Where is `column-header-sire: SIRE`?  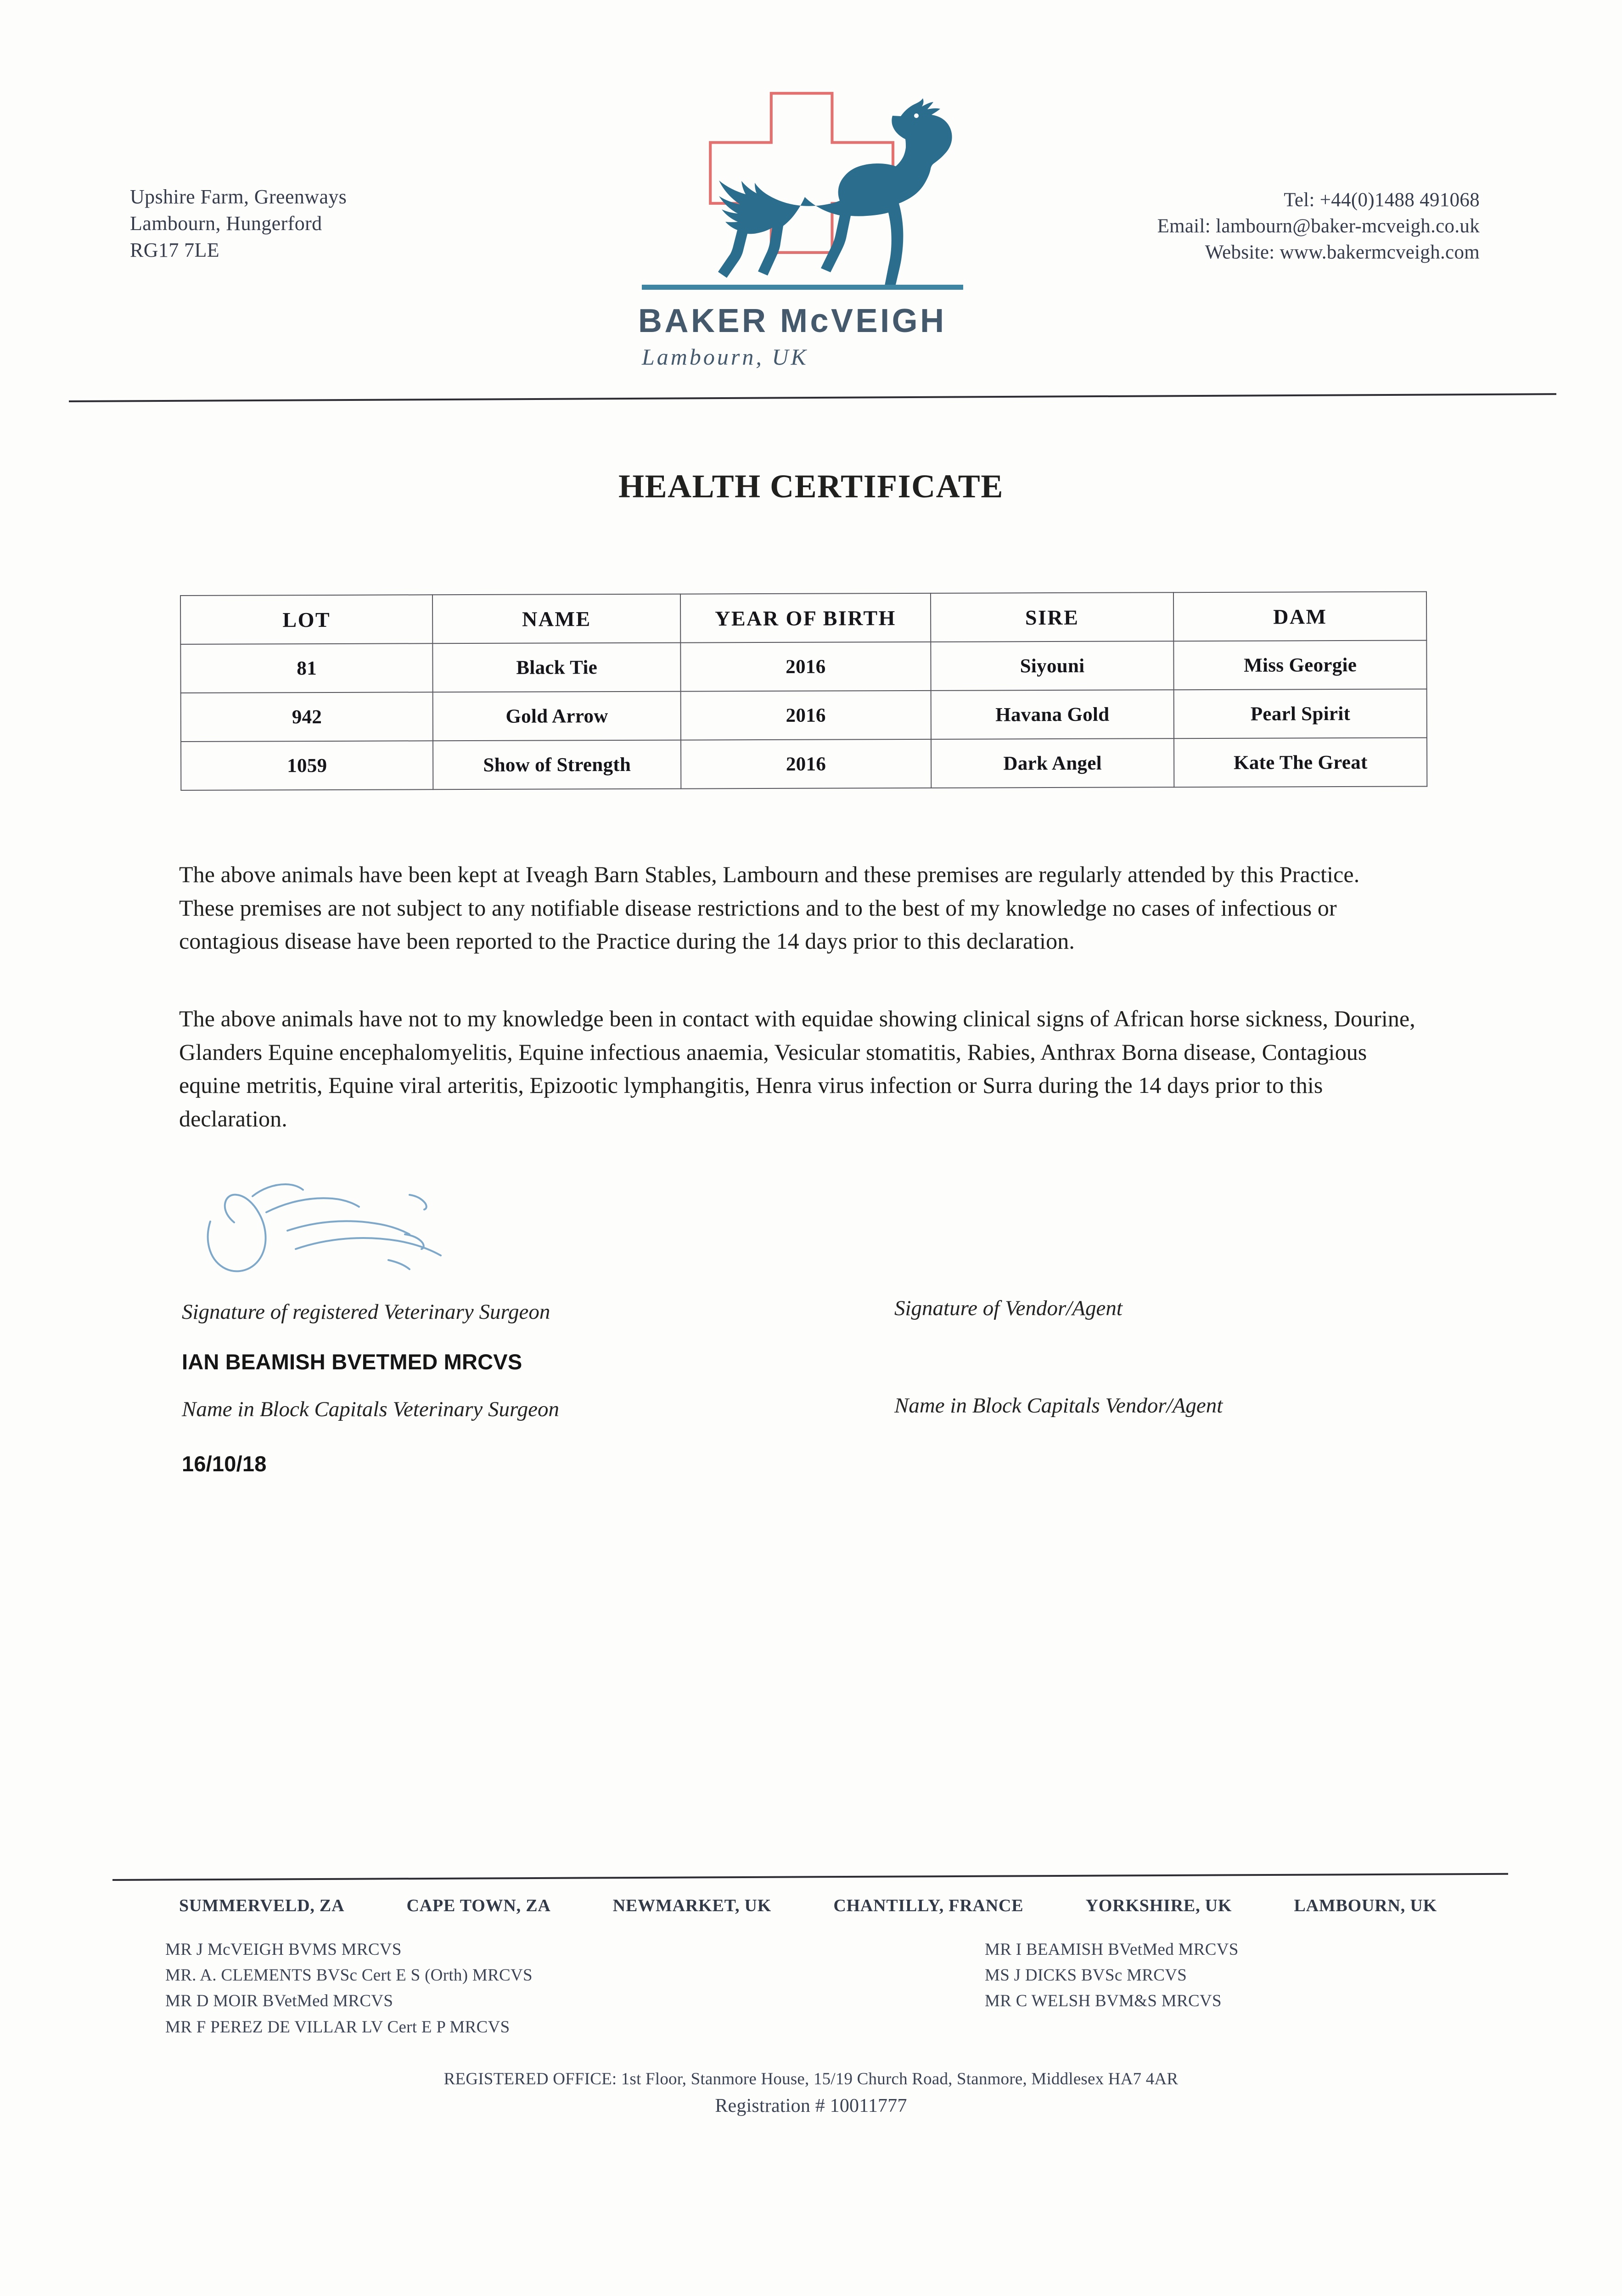 column-header-sire: SIRE is located at coordinates (1052, 617).